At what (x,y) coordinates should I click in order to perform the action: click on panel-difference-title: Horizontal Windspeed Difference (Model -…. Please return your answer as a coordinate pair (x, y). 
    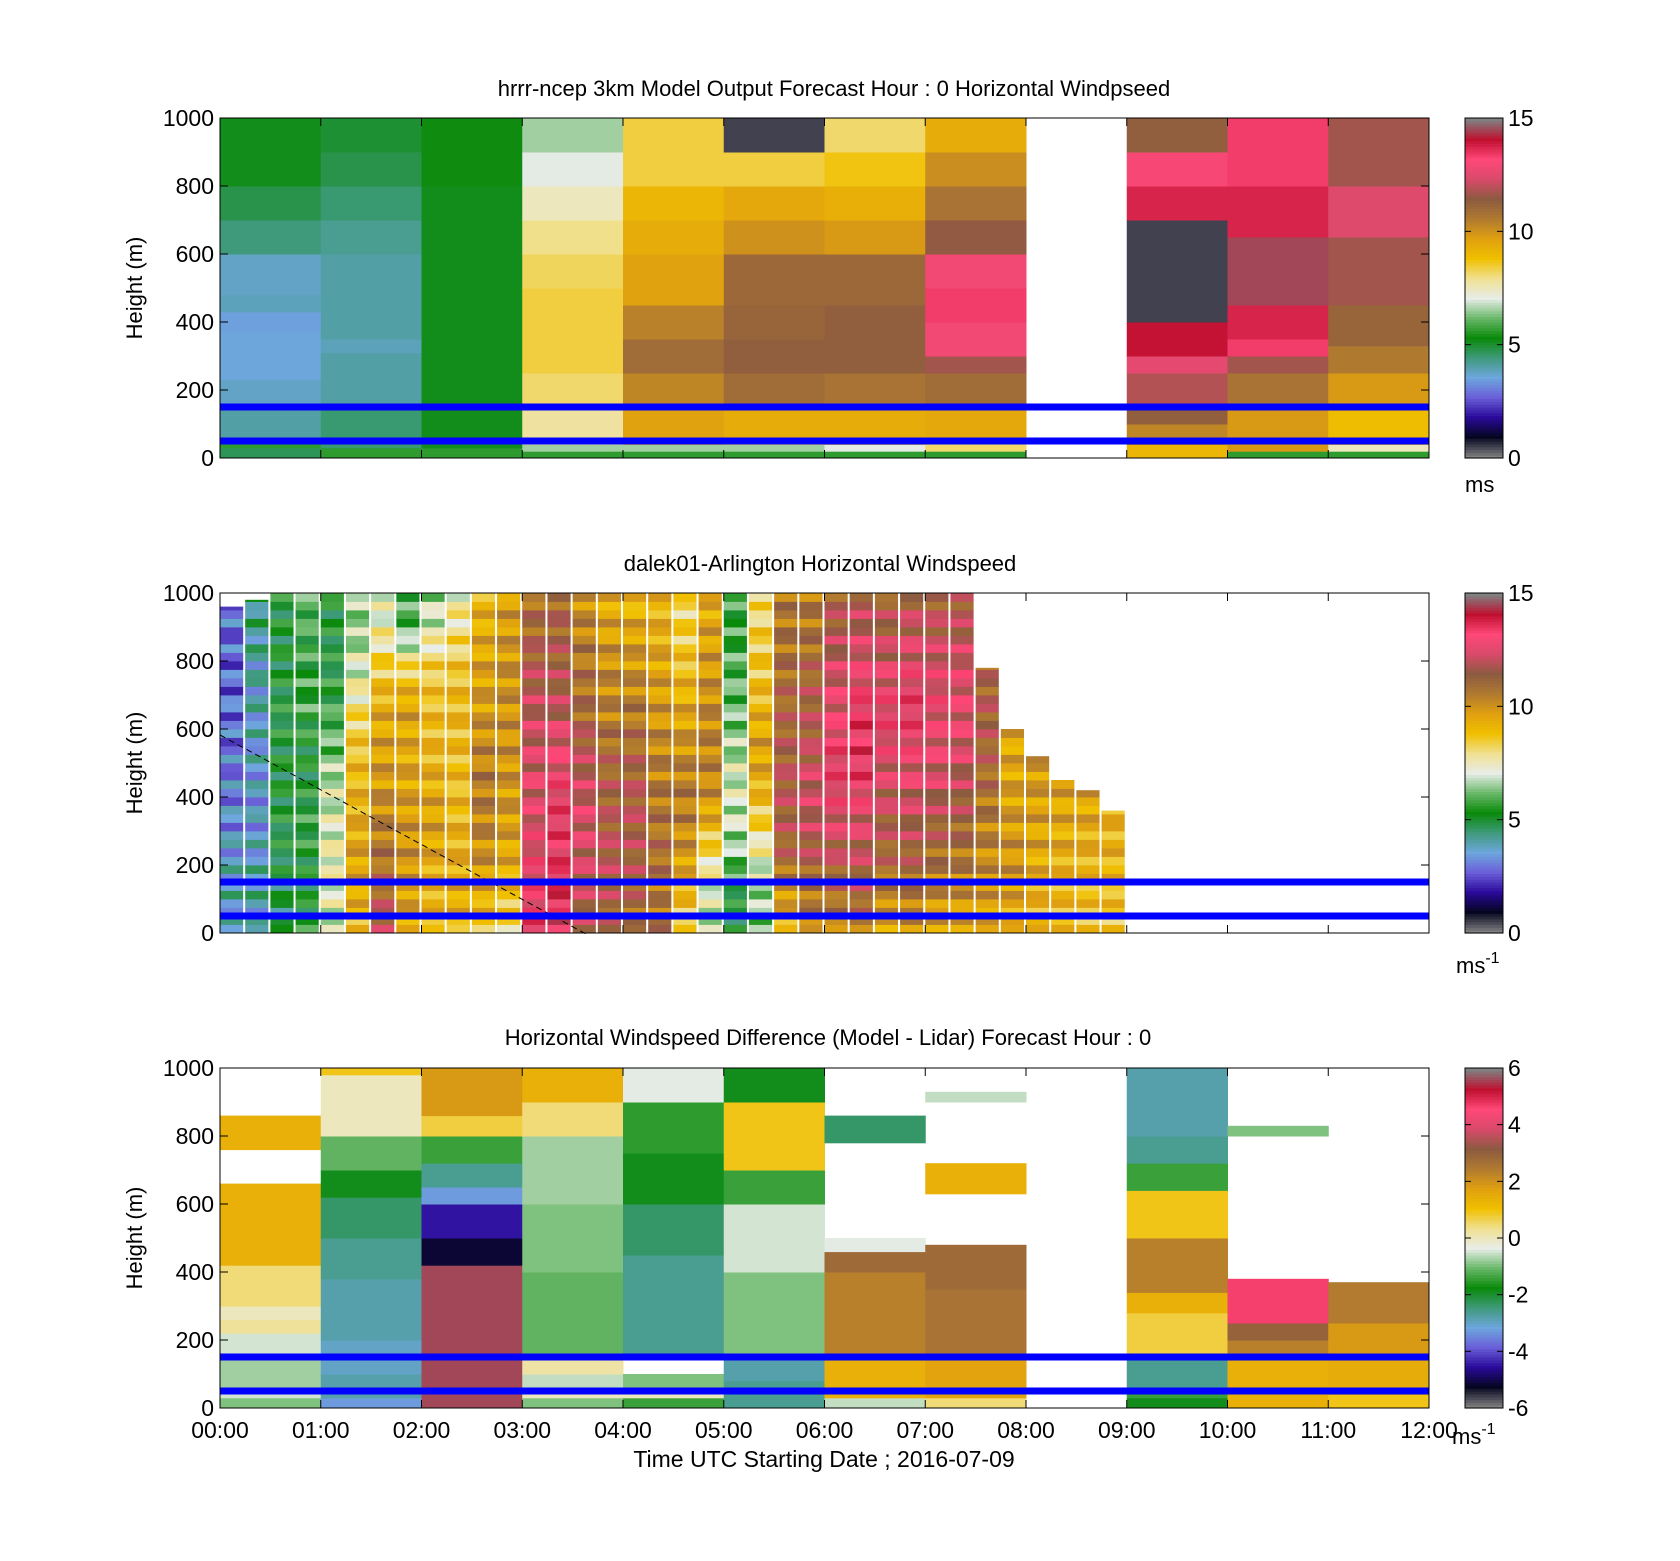
    Looking at the image, I should click on (828, 1037).